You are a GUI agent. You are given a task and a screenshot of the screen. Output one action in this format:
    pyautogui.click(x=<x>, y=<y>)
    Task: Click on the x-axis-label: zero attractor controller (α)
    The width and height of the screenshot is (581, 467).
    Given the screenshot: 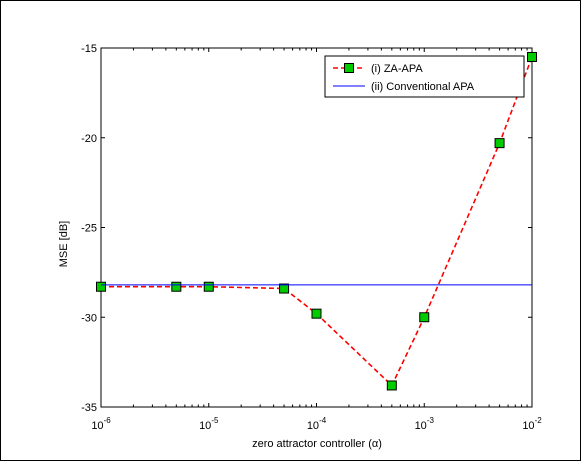 What is the action you would take?
    pyautogui.click(x=317, y=444)
    